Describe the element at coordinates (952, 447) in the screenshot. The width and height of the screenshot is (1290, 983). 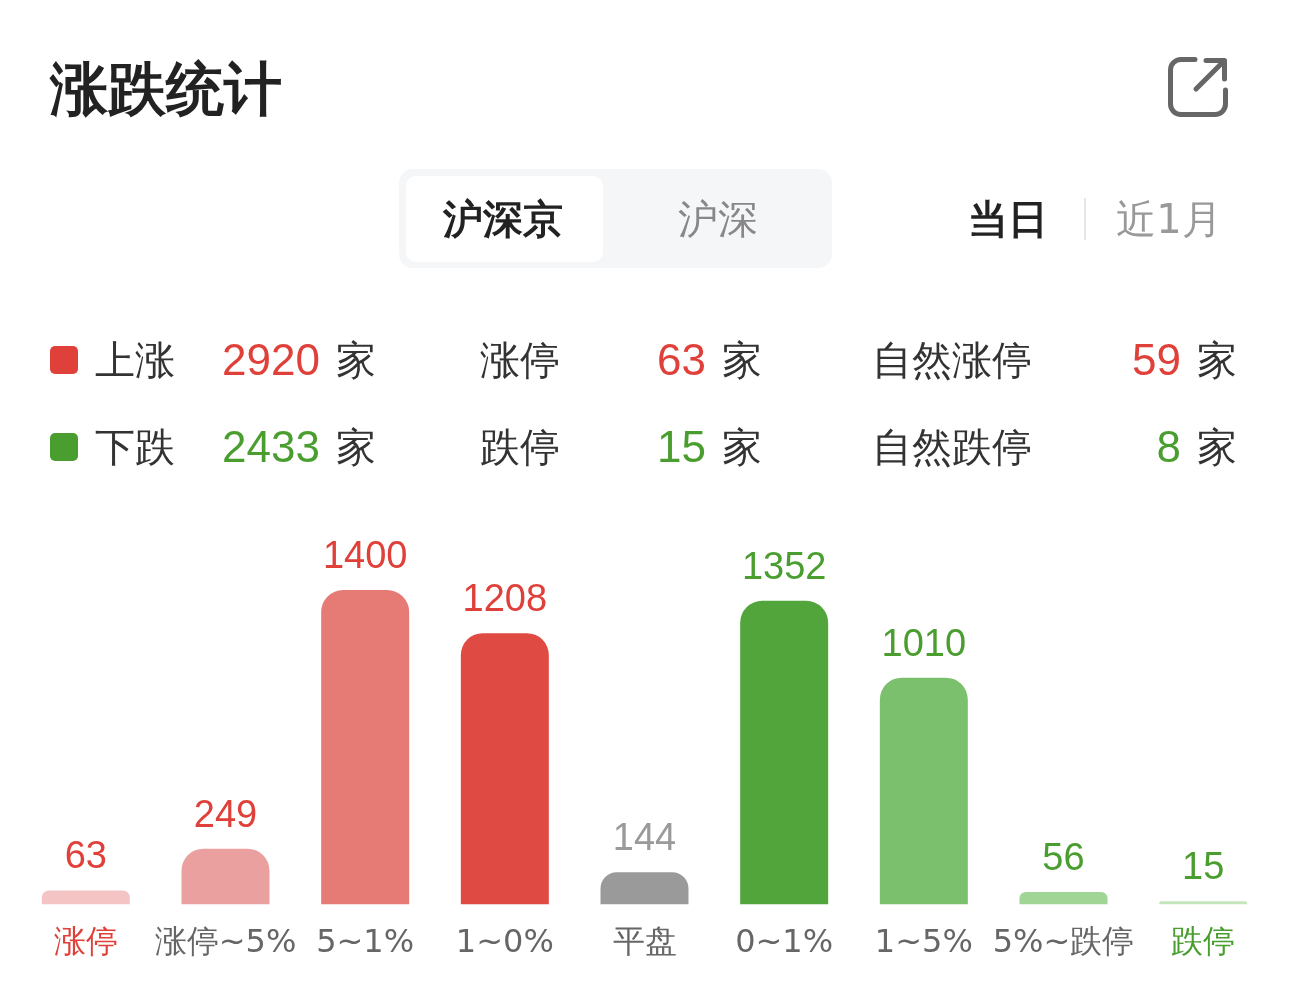
I see `text: 自然跌停` at that location.